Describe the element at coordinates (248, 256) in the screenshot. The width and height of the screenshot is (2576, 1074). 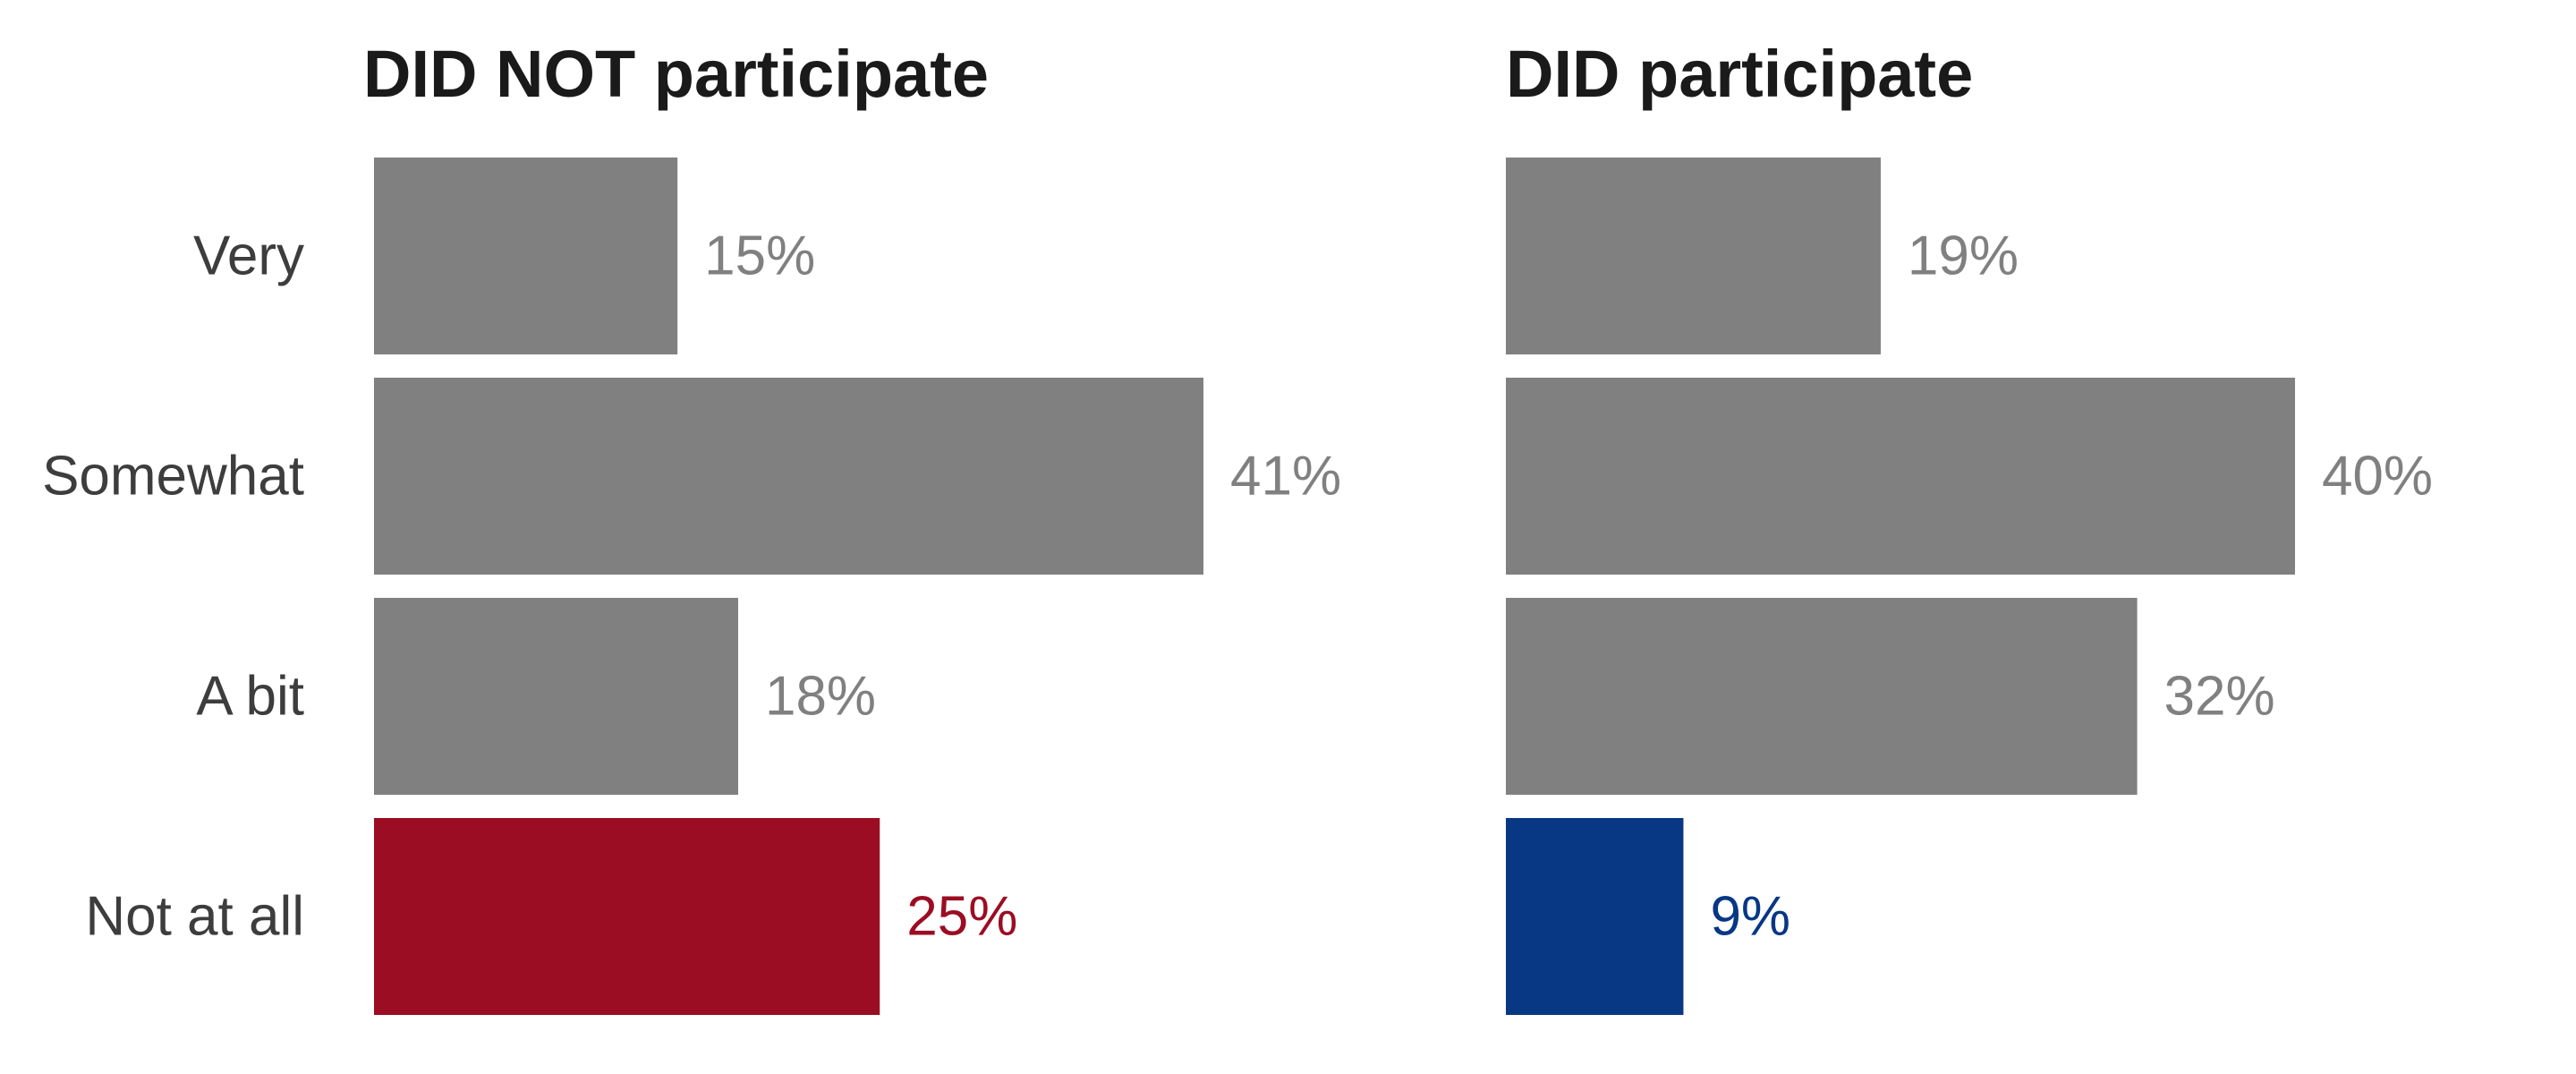
I see `category-label: Very` at that location.